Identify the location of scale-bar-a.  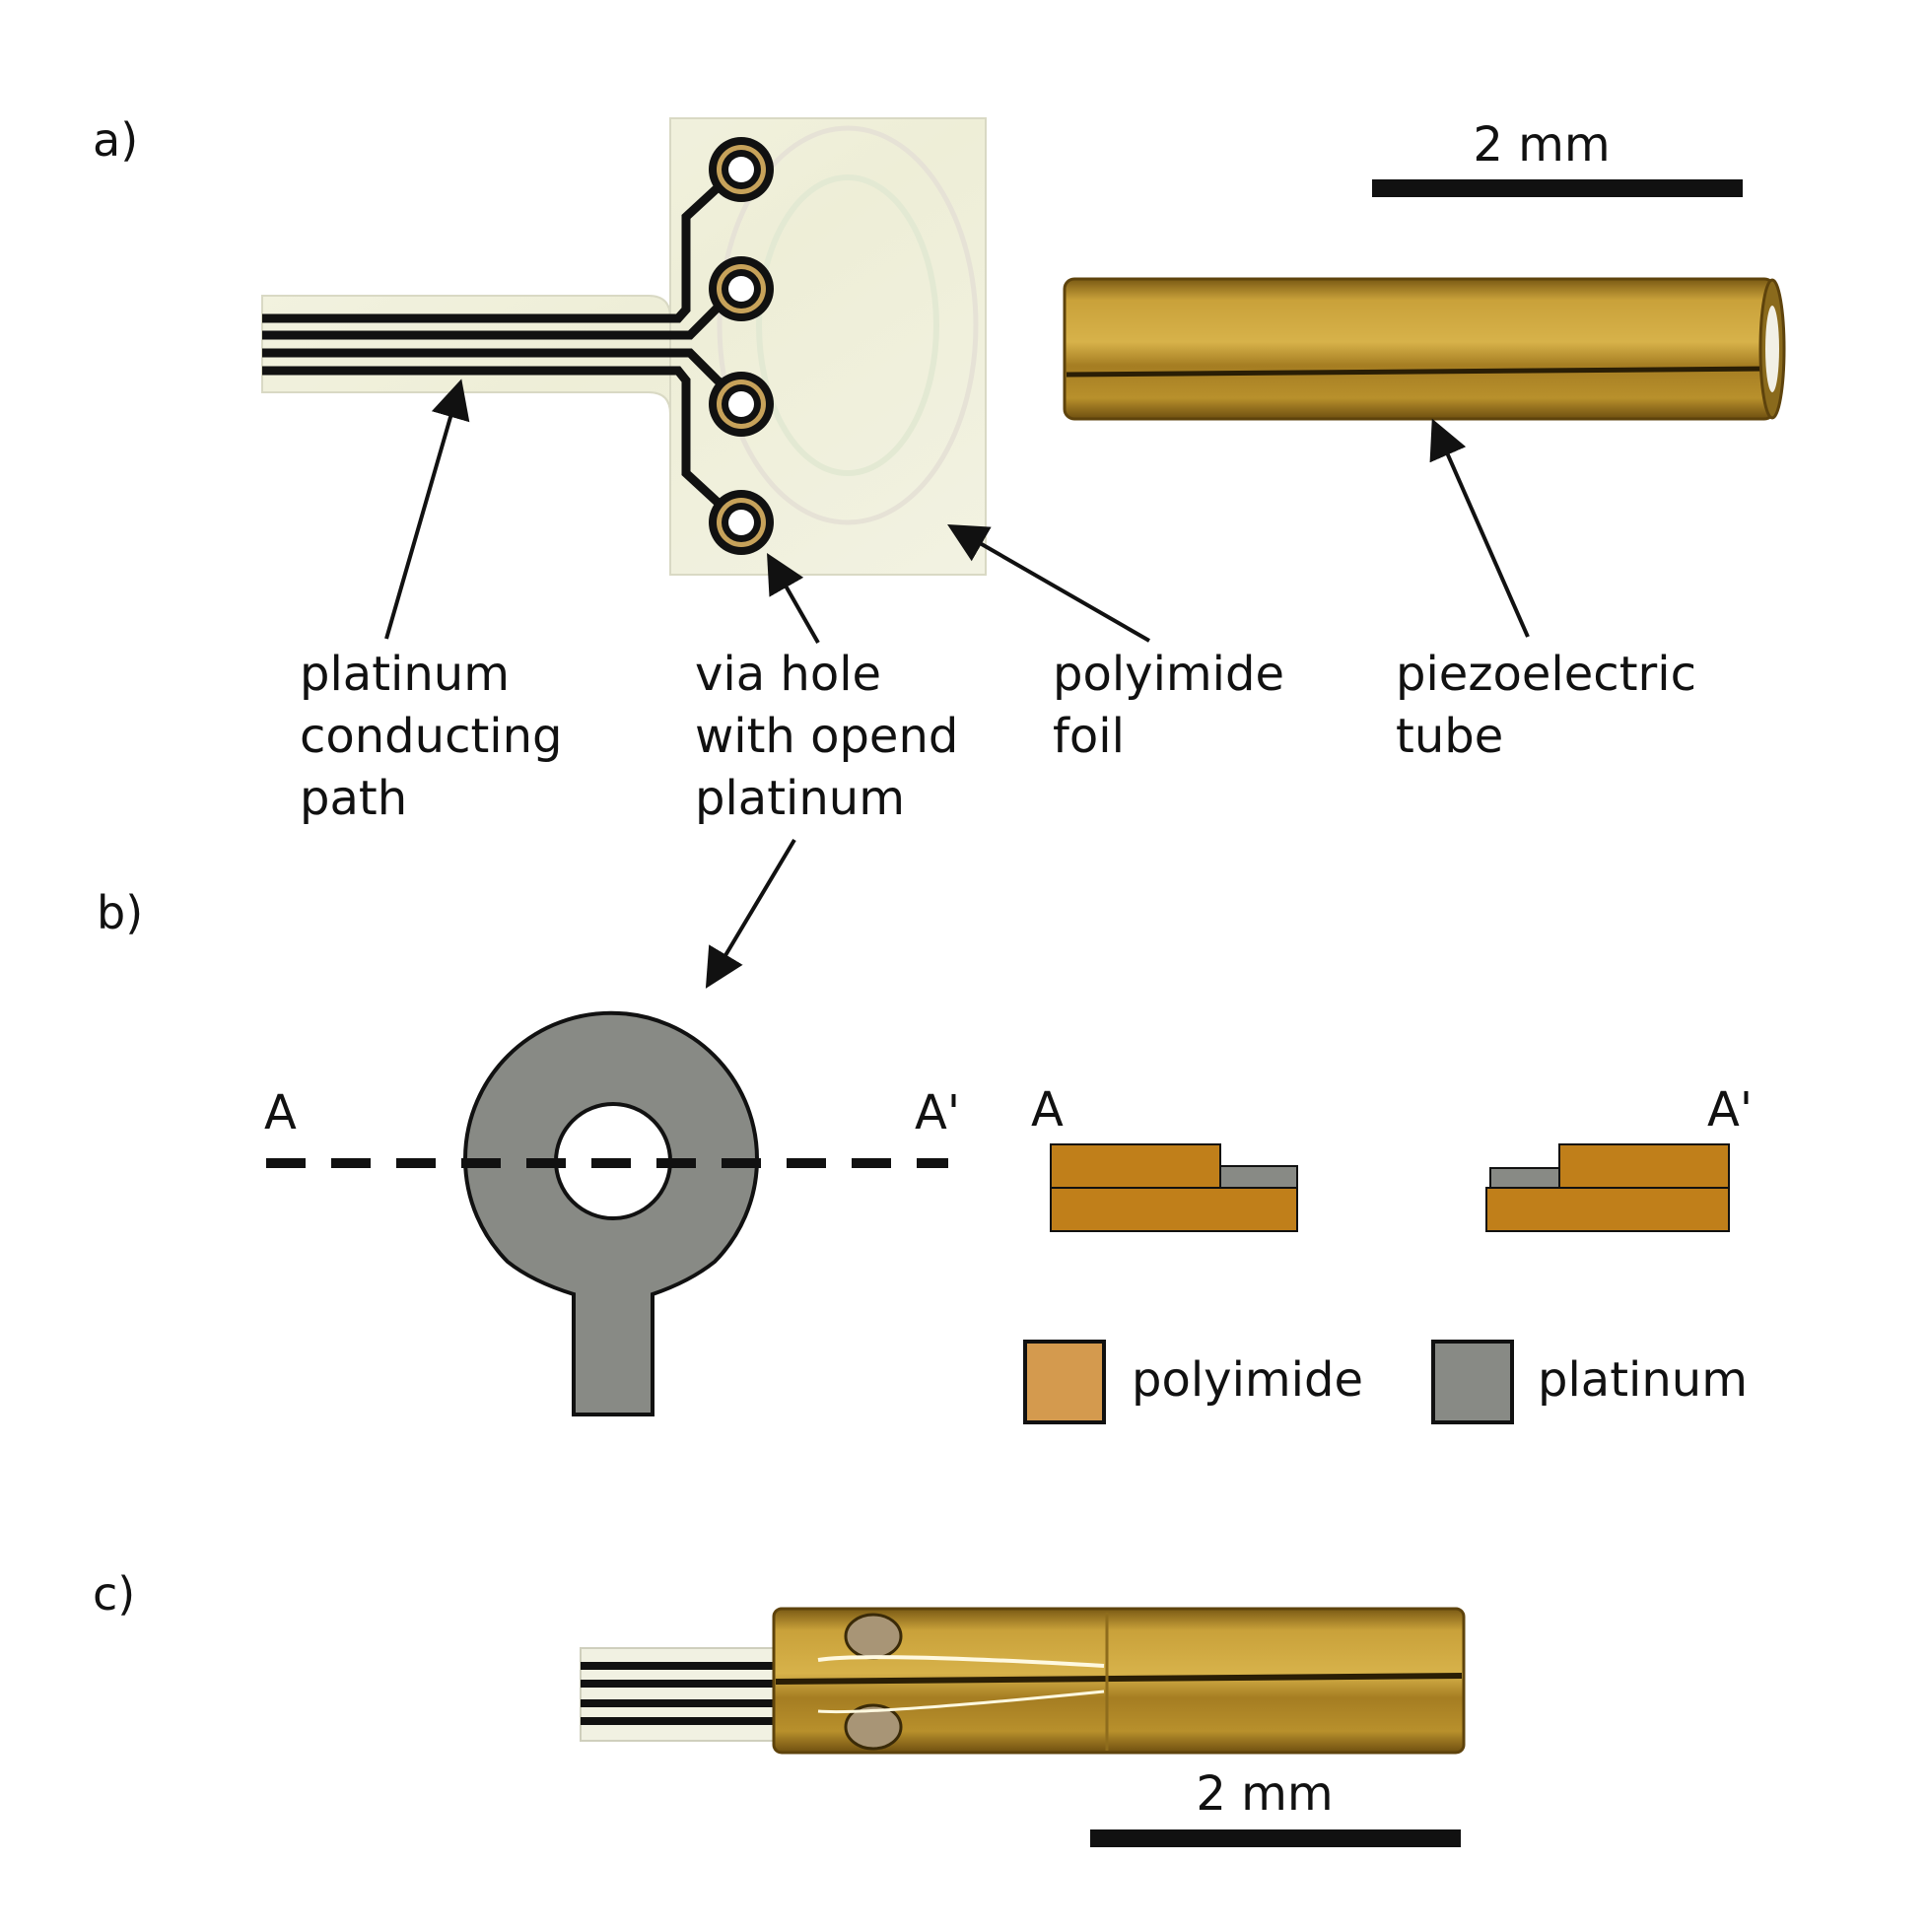
(1557, 188).